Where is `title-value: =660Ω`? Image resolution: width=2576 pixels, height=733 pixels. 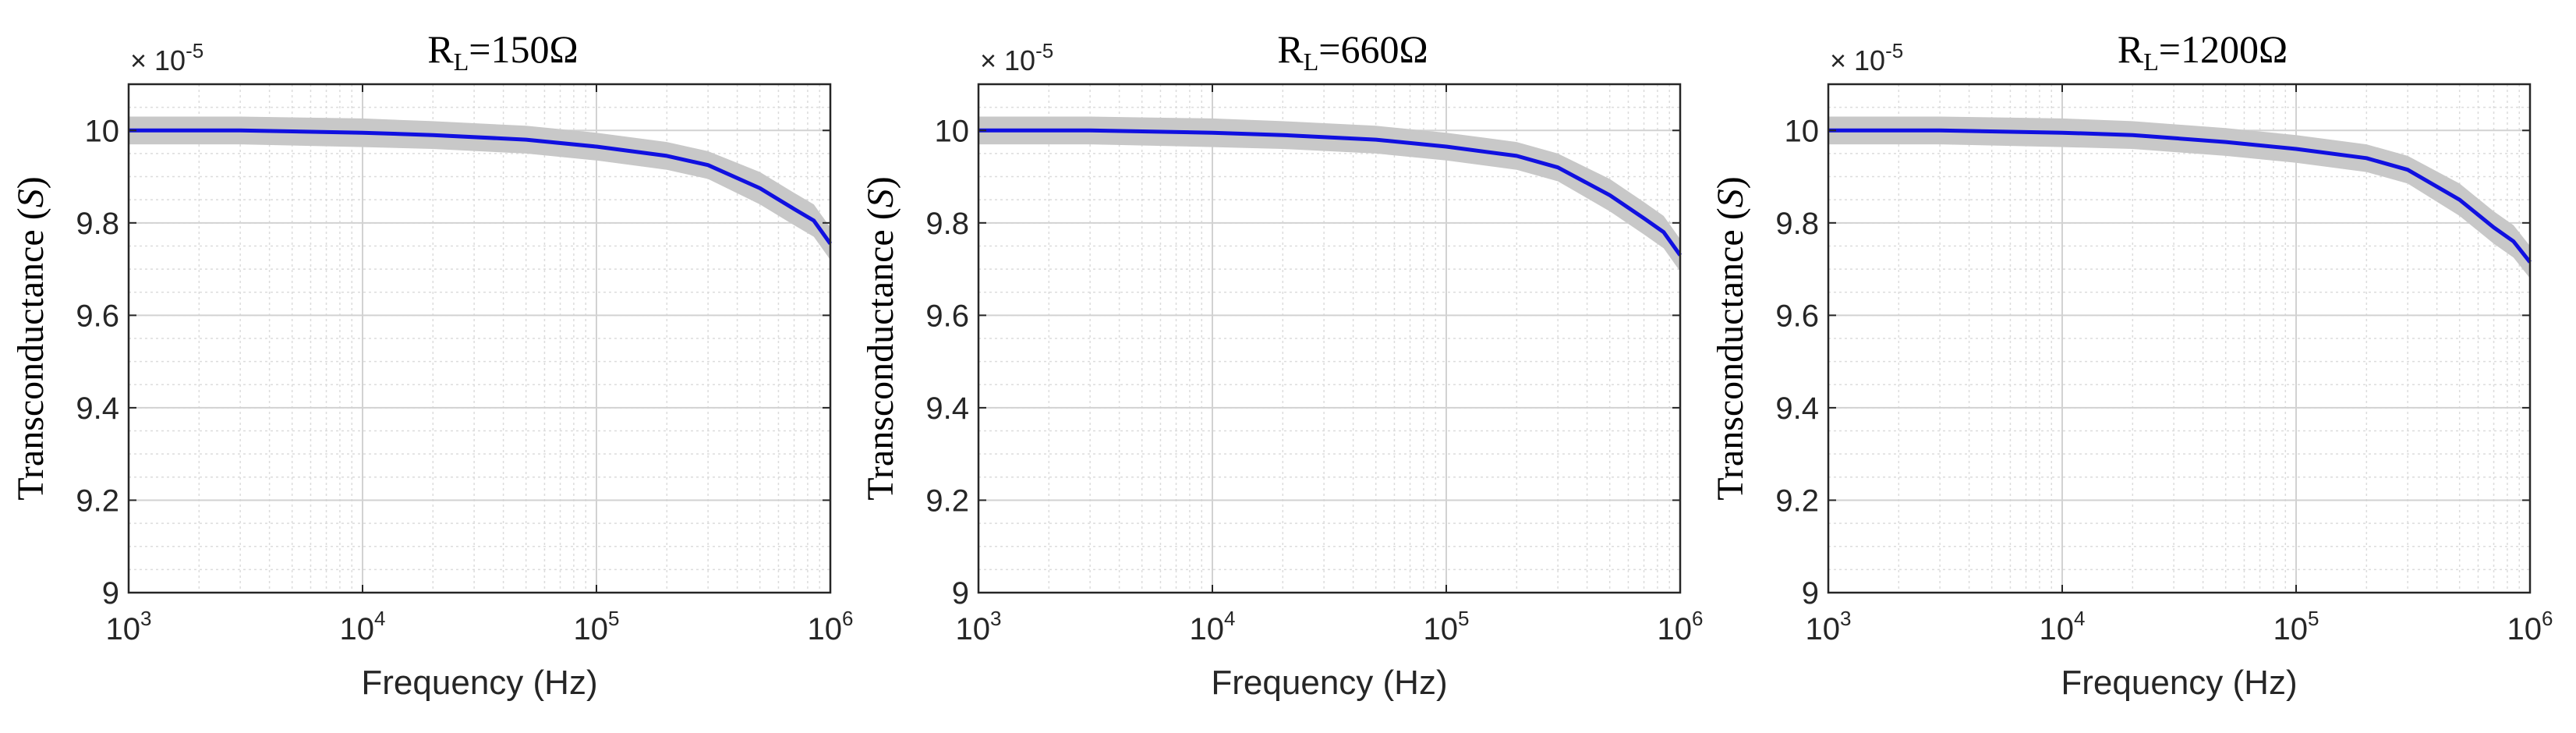
title-value: =660Ω is located at coordinates (1373, 49).